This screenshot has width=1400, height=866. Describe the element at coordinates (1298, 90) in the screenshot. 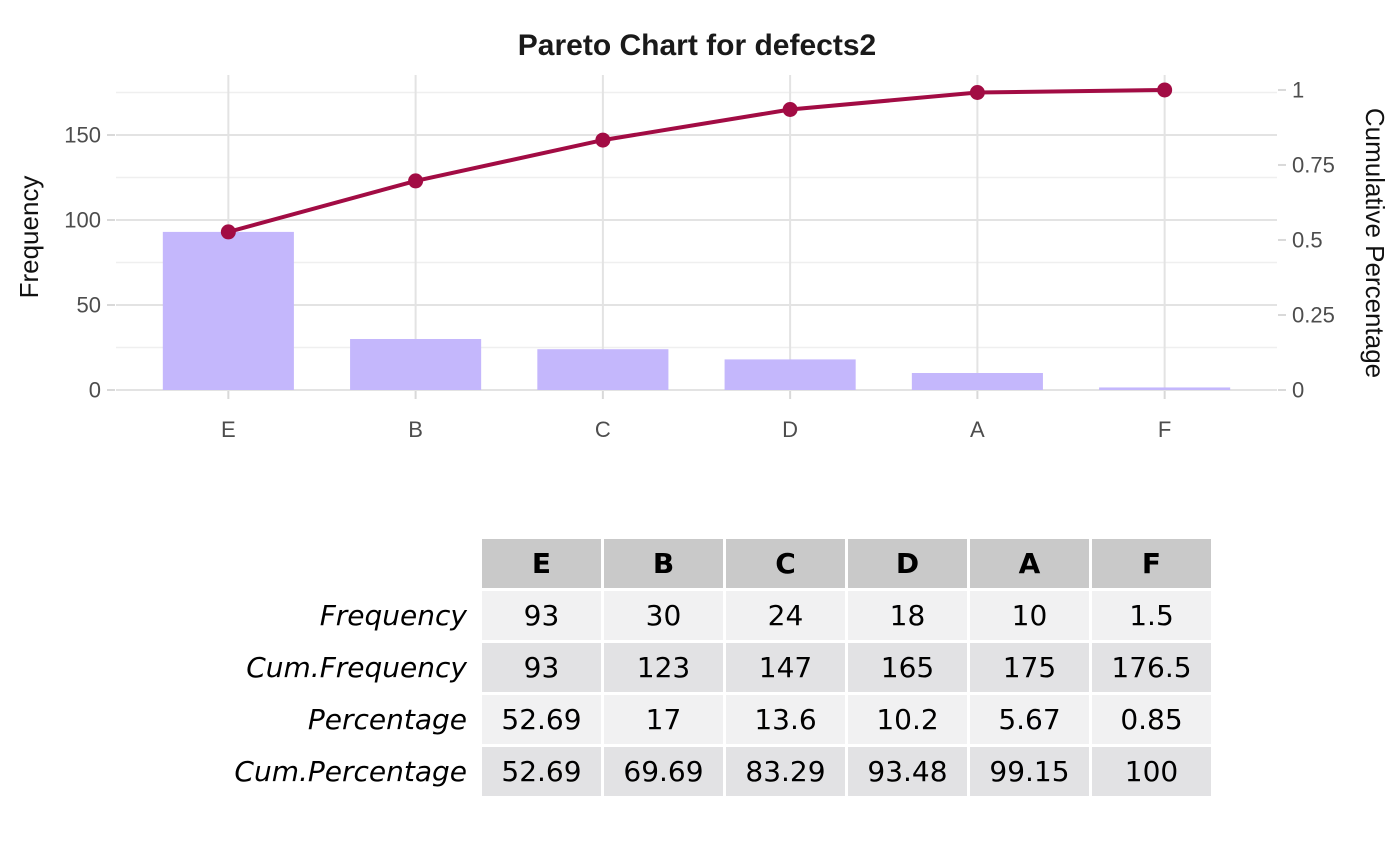

I see `right-axis-tick-label: 1` at that location.